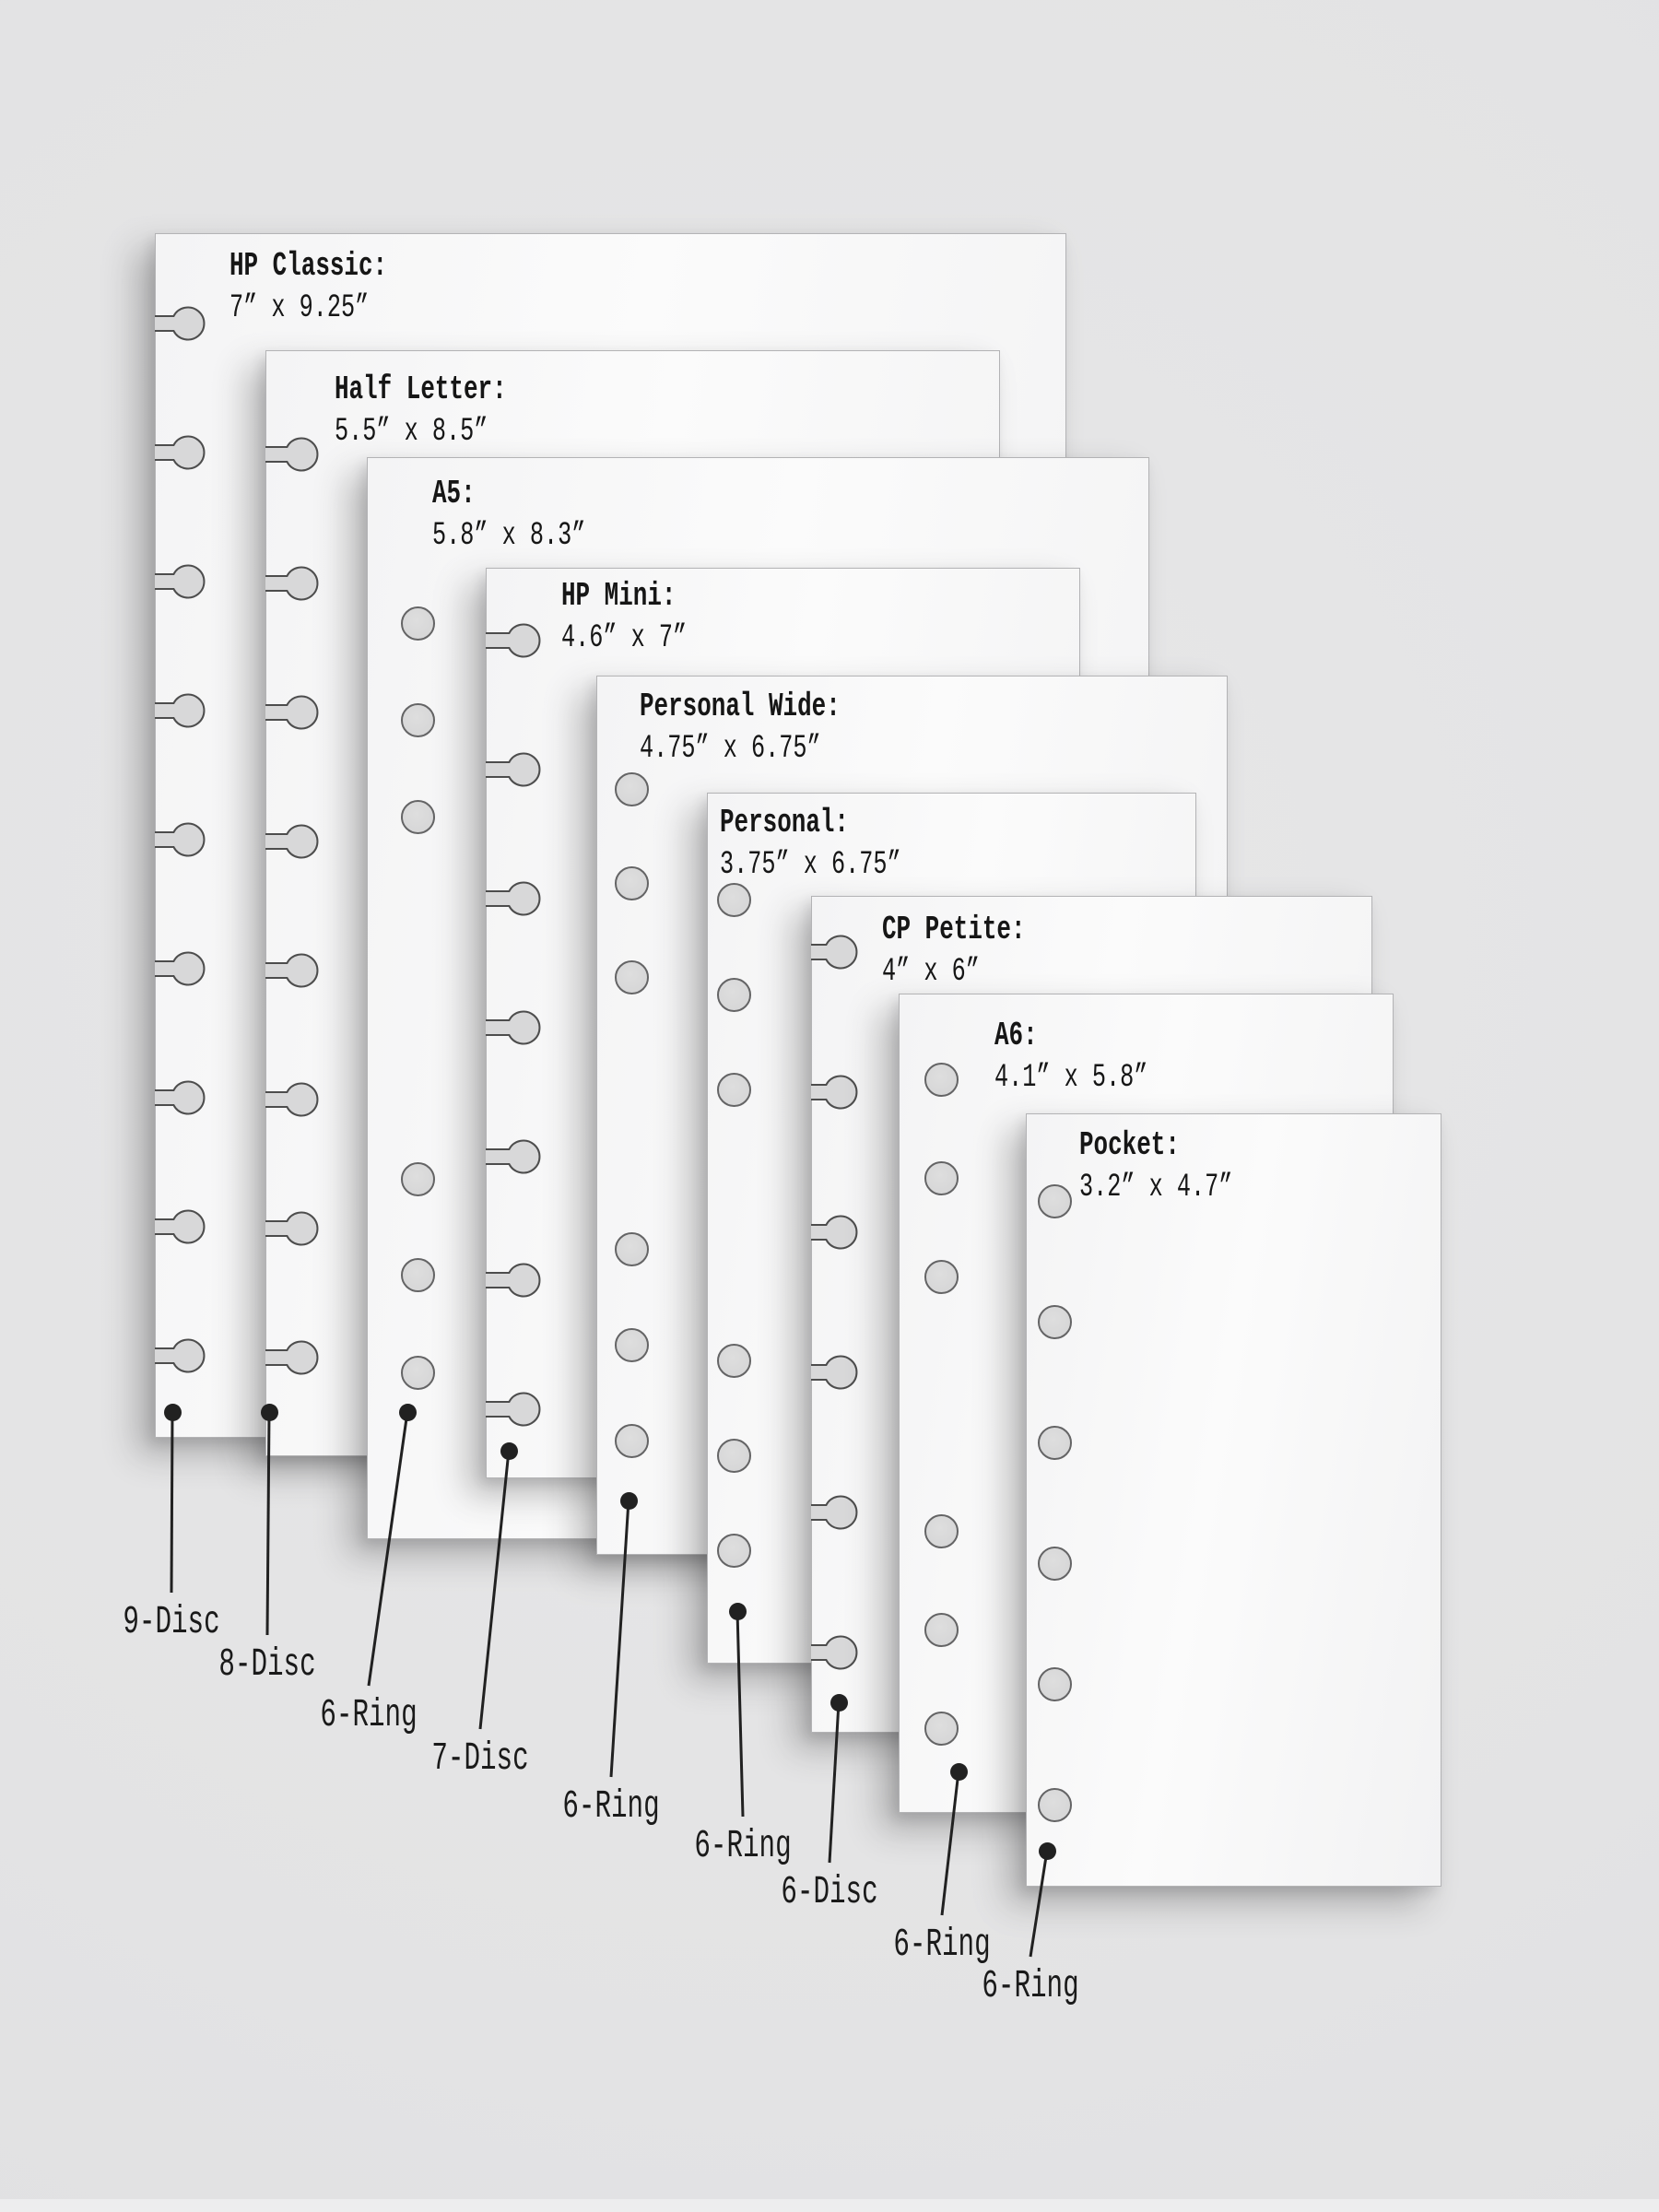 The width and height of the screenshot is (1659, 2212). Describe the element at coordinates (308, 287) in the screenshot. I see `page-size-label: HP Classic: 7” x 9.25”` at that location.